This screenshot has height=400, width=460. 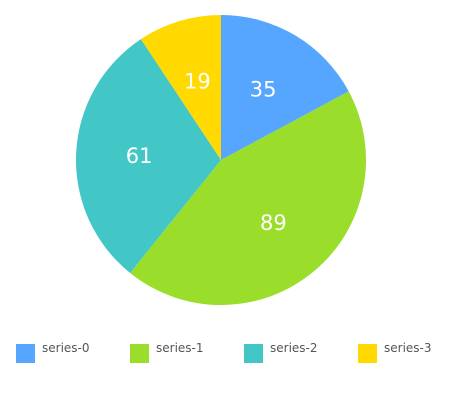 What do you see at coordinates (197, 81) in the screenshot?
I see `data-label-series-3: 19` at bounding box center [197, 81].